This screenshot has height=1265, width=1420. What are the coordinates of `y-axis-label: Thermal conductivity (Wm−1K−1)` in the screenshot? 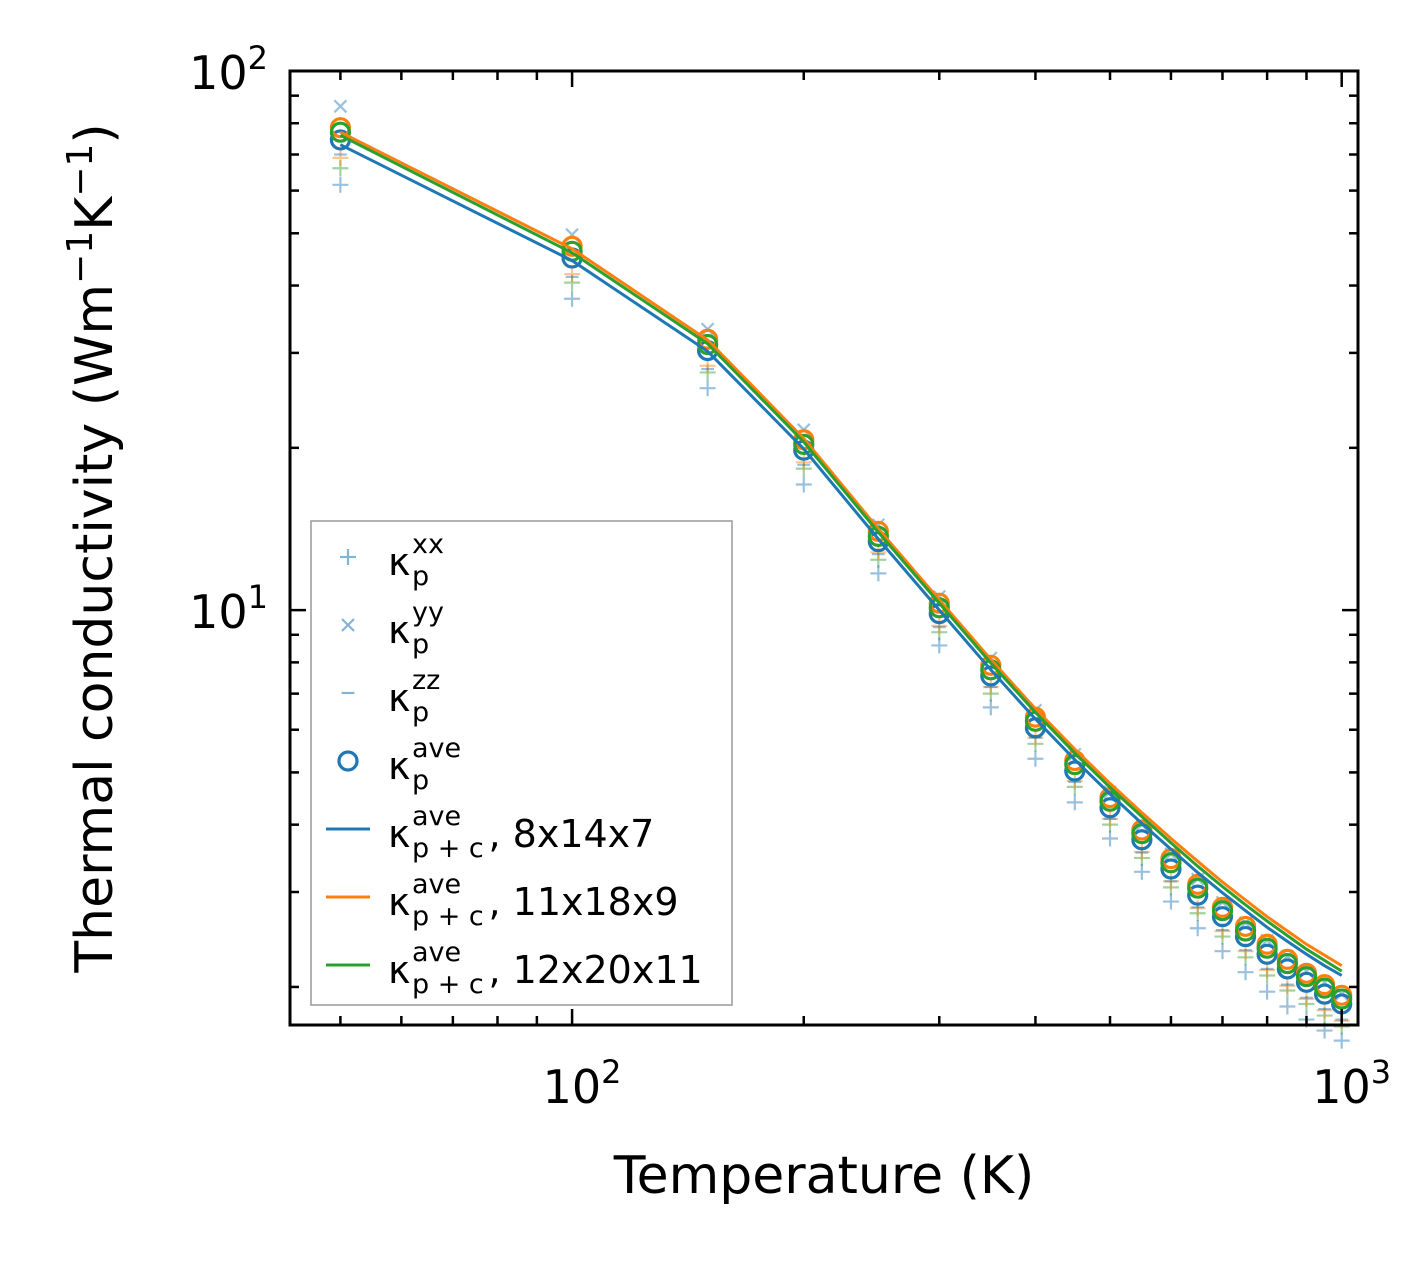 It's located at (92, 548).